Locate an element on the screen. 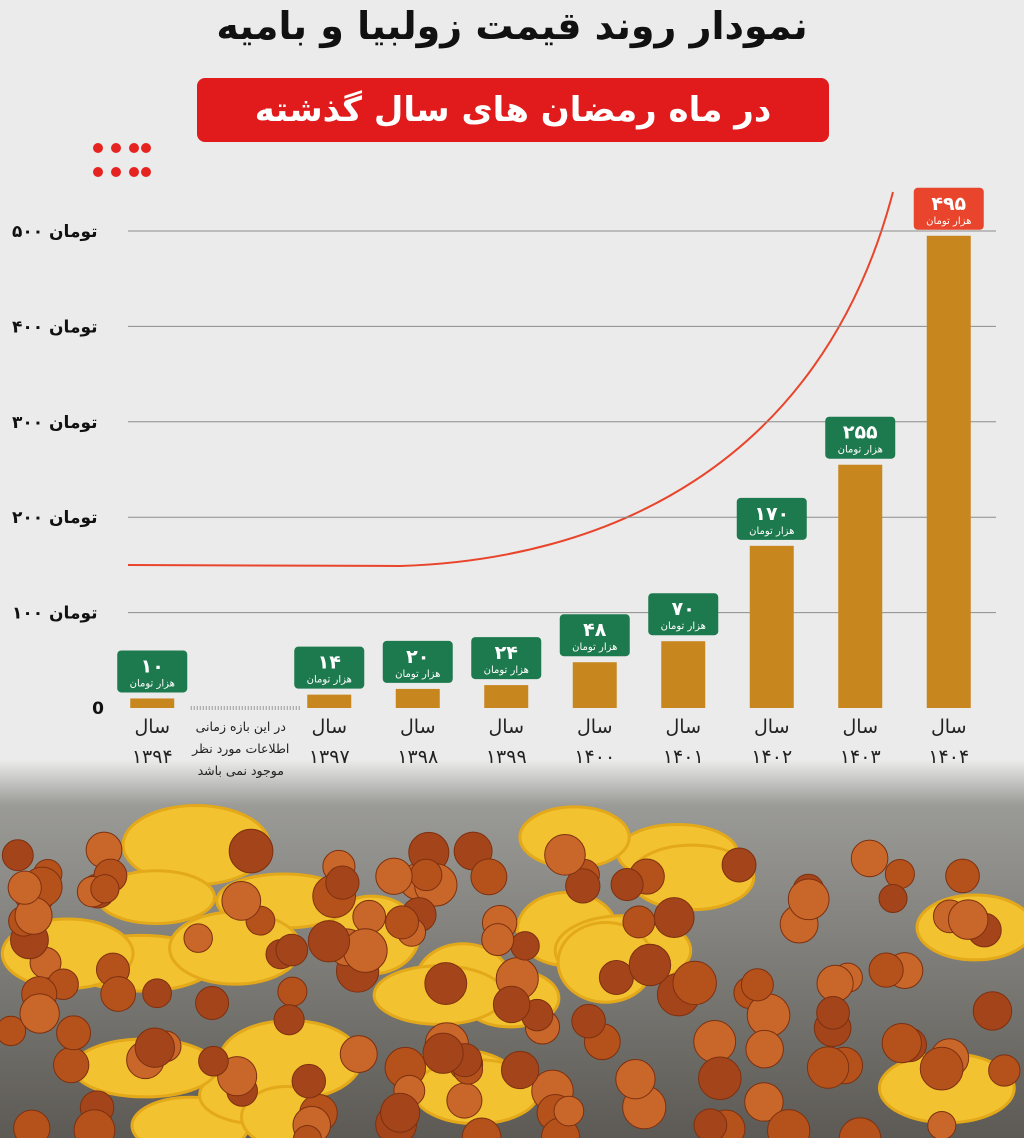 This screenshot has height=1138, width=1024. x-tick-label: سال ۱۳۹۷ is located at coordinates (329, 742).